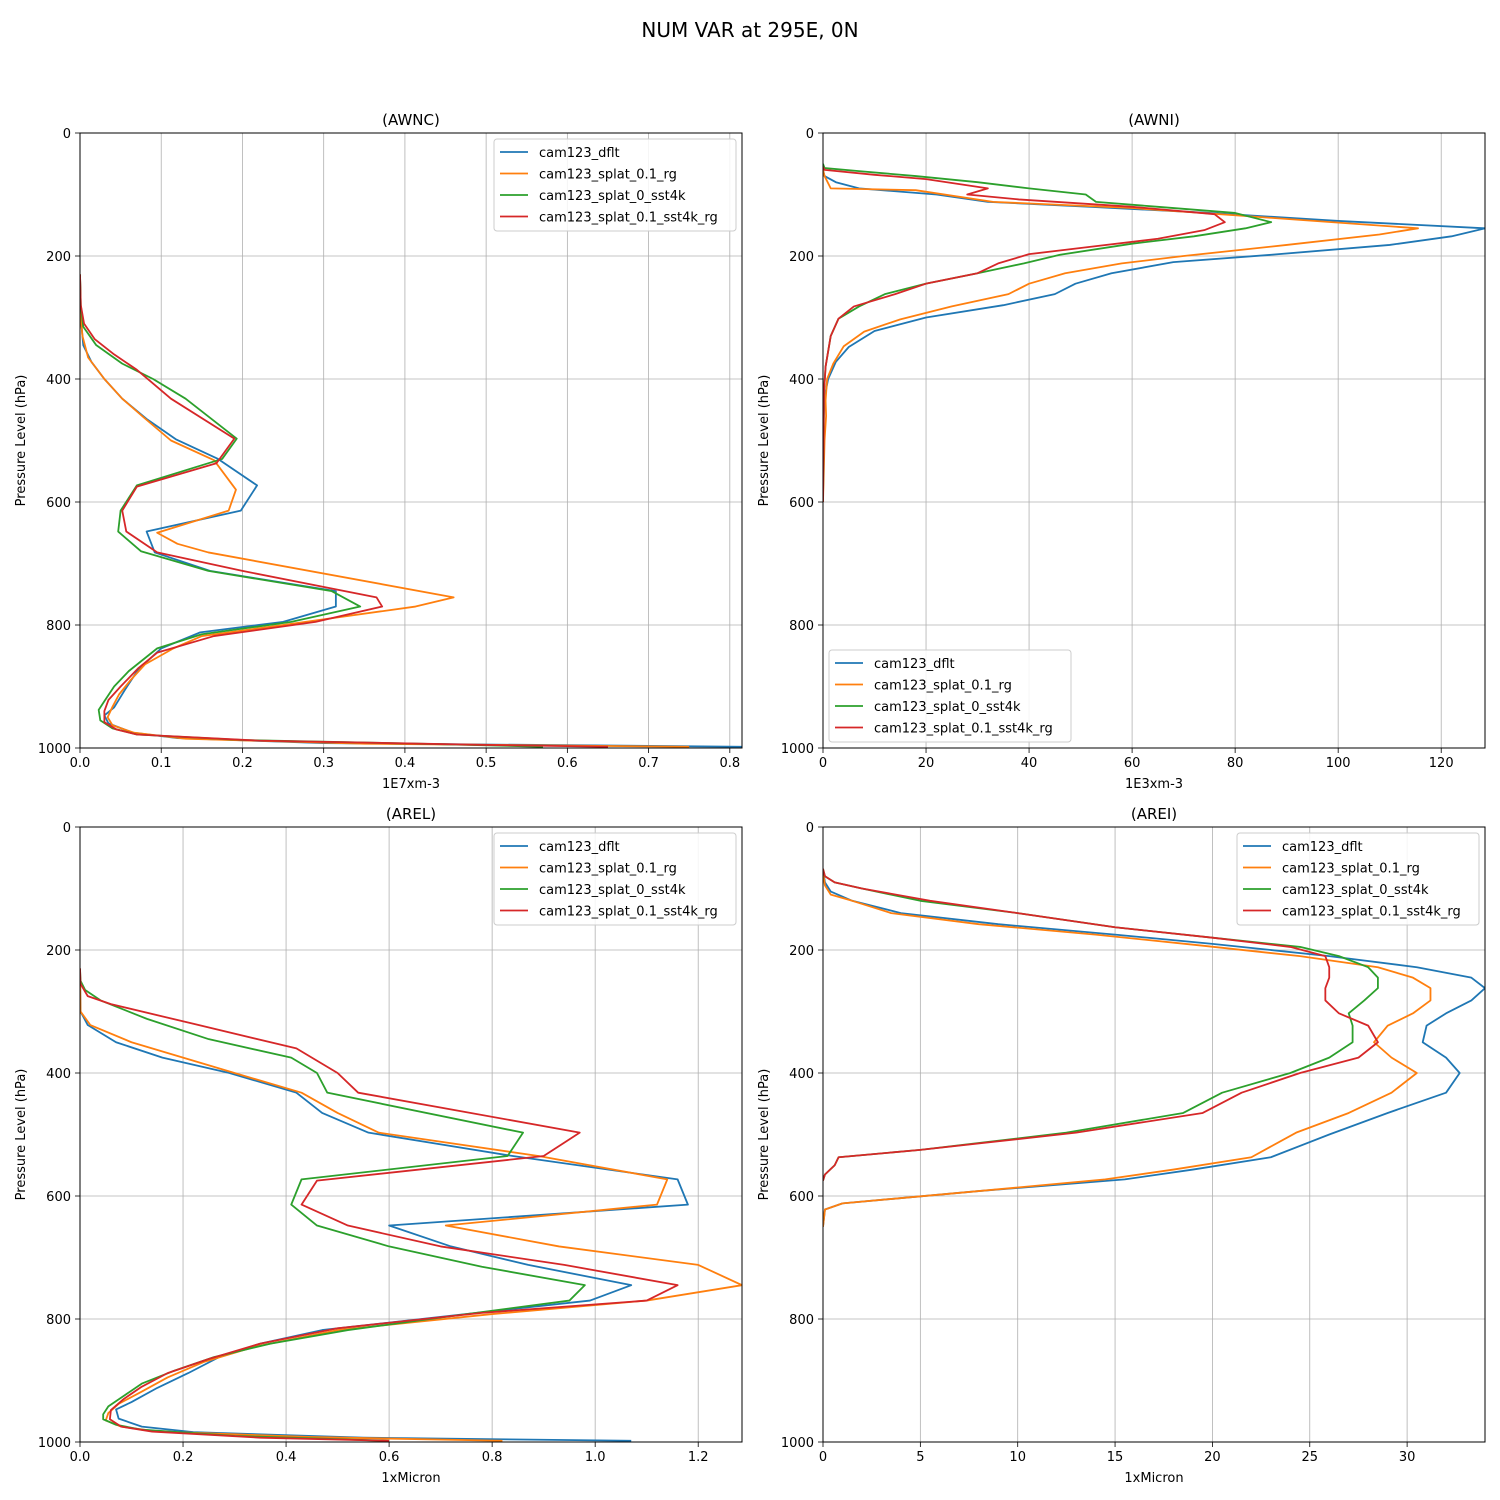 The image size is (1500, 1500). Describe the element at coordinates (1235, 763) in the screenshot. I see `x-tick-label: 80` at that location.